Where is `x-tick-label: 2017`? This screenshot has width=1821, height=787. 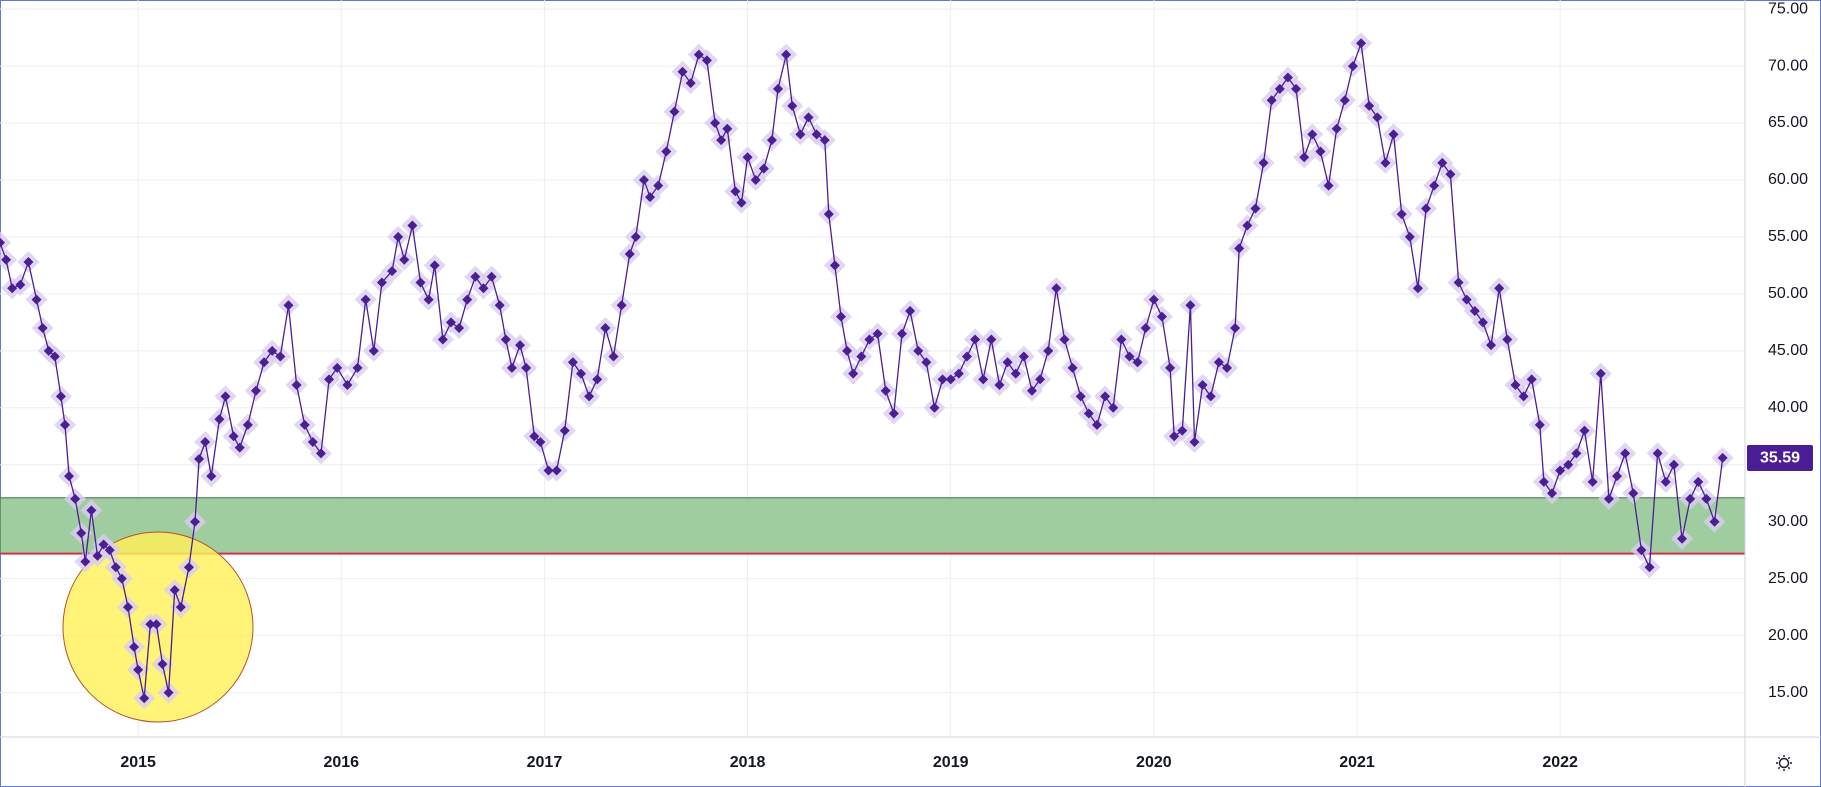 x-tick-label: 2017 is located at coordinates (545, 762).